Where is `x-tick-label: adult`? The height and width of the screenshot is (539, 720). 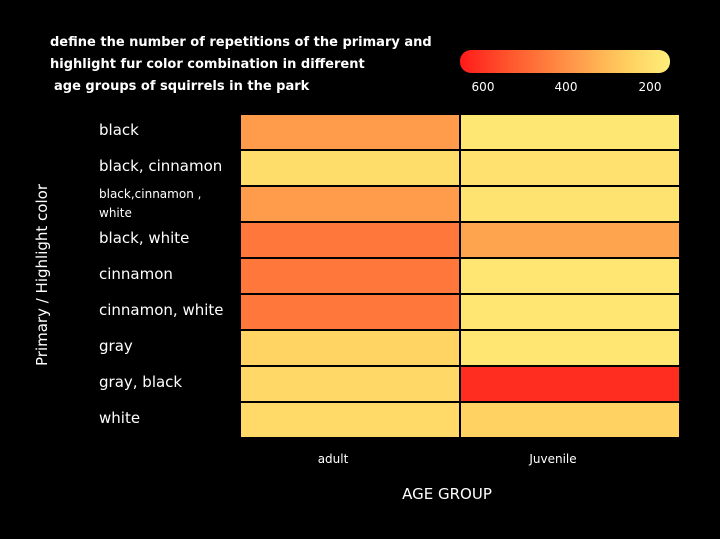
x-tick-label: adult is located at coordinates (333, 459).